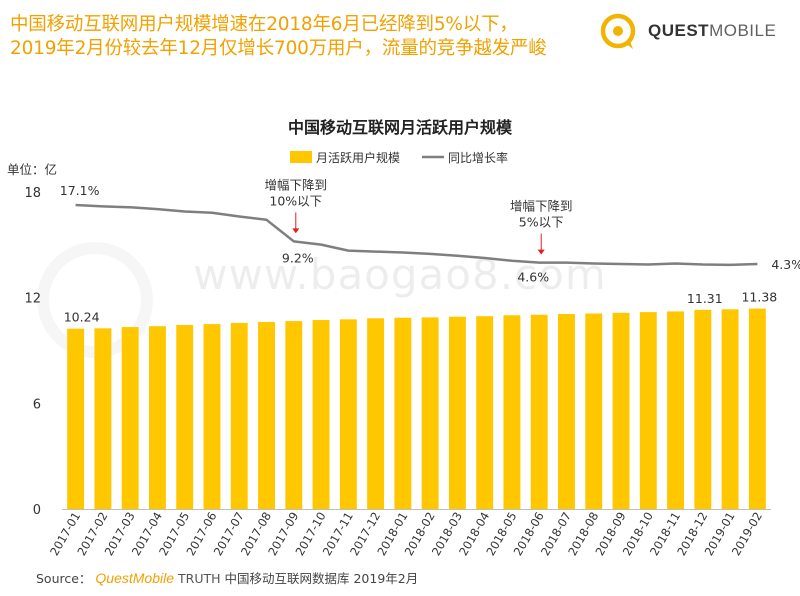 The height and width of the screenshot is (596, 800). Describe the element at coordinates (759, 297) in the screenshot. I see `bar-data-label: 11.38` at that location.